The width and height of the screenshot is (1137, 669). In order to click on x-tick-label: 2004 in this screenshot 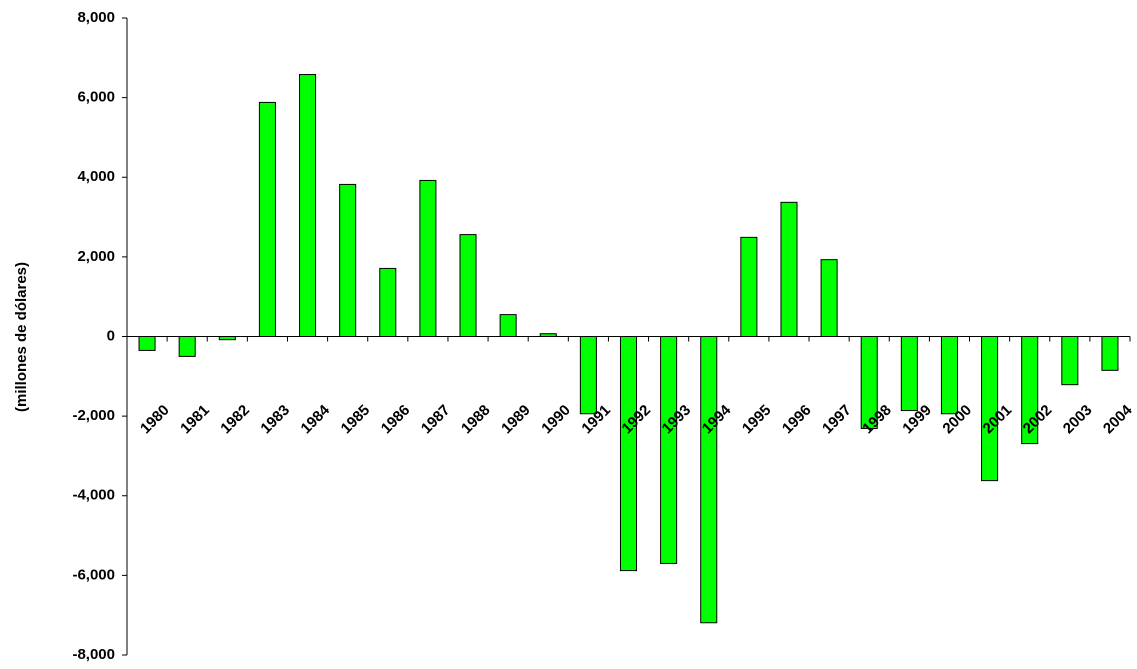, I will do `click(1118, 419)`.